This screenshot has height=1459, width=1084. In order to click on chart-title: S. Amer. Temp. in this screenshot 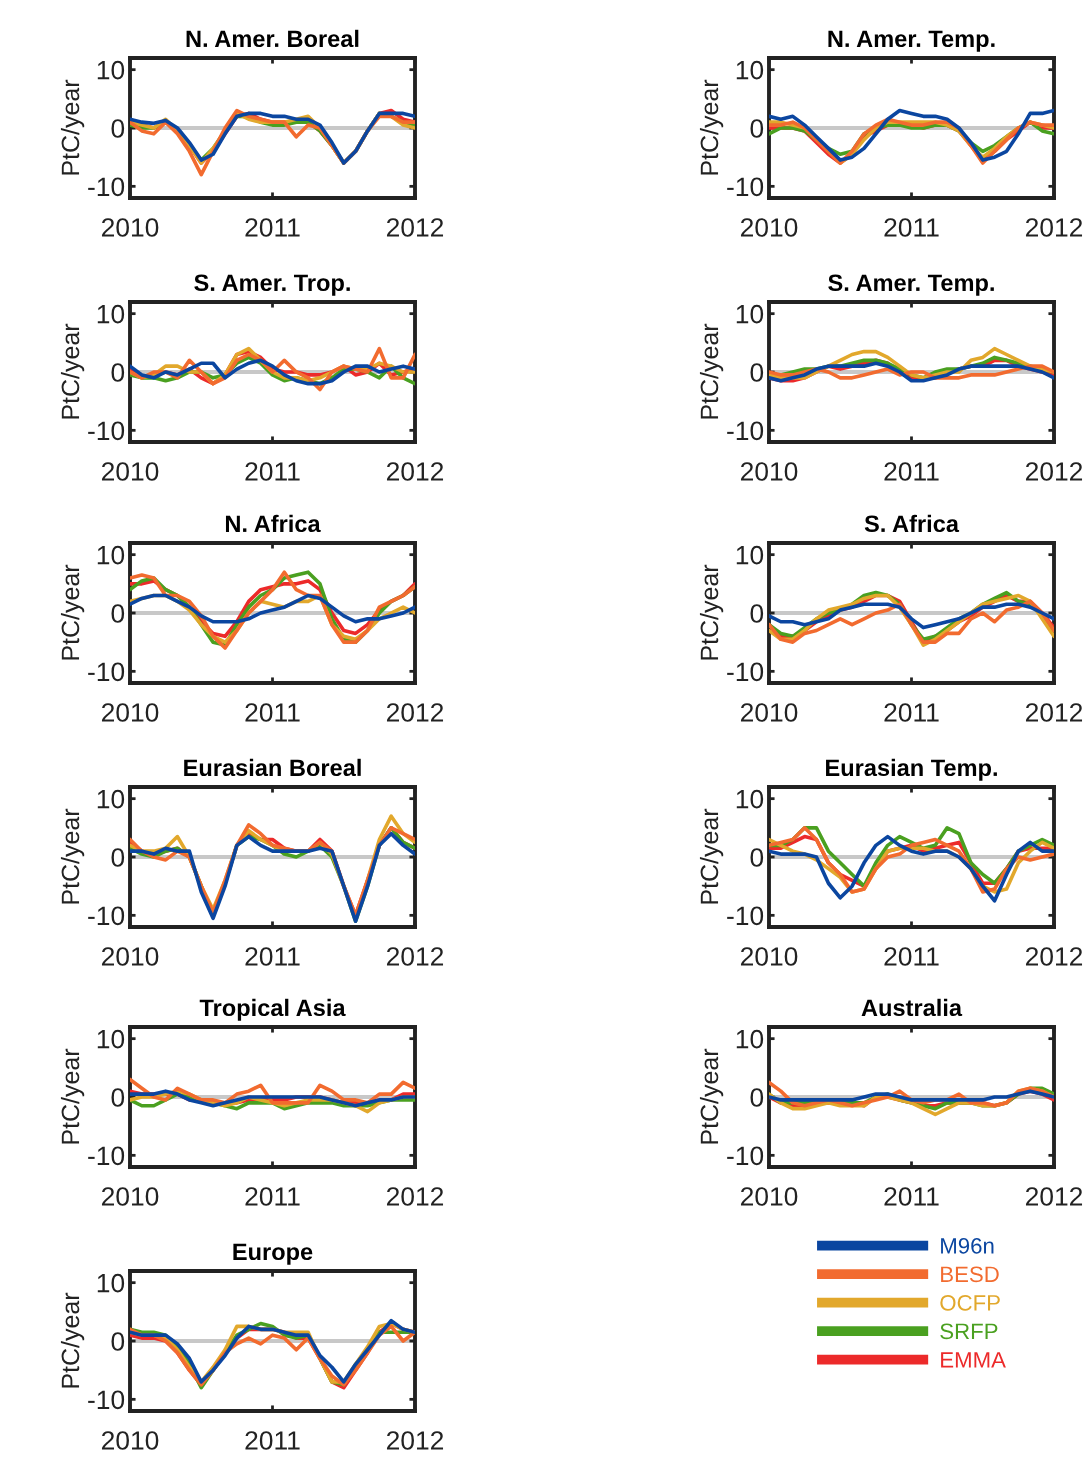, I will do `click(911, 285)`.